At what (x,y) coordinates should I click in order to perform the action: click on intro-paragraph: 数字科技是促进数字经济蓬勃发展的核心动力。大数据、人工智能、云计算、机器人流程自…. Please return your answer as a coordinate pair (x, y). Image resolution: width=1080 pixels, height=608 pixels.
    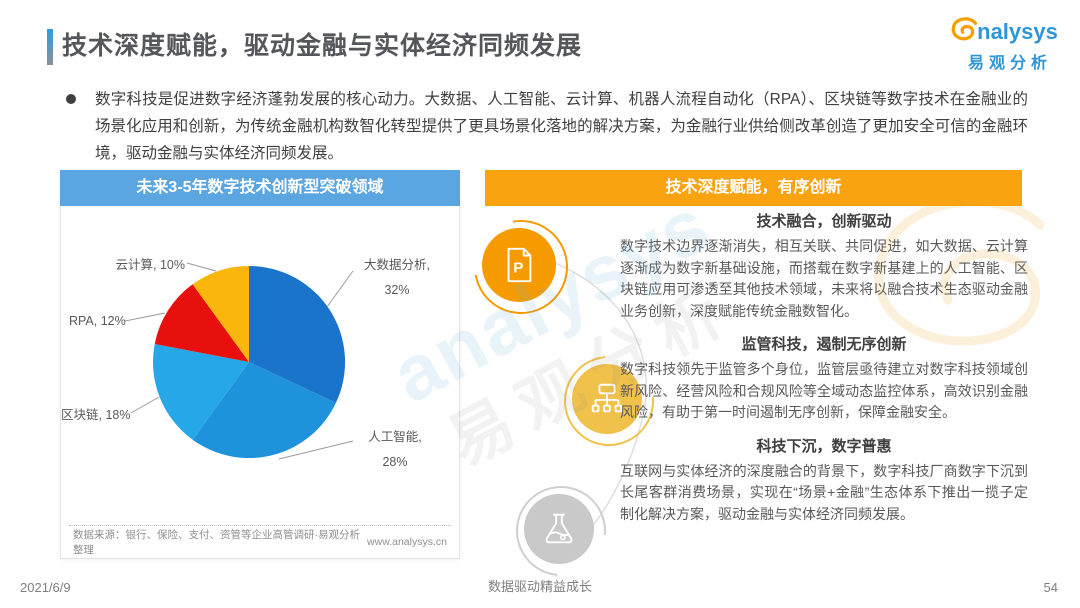
    Looking at the image, I should click on (561, 126).